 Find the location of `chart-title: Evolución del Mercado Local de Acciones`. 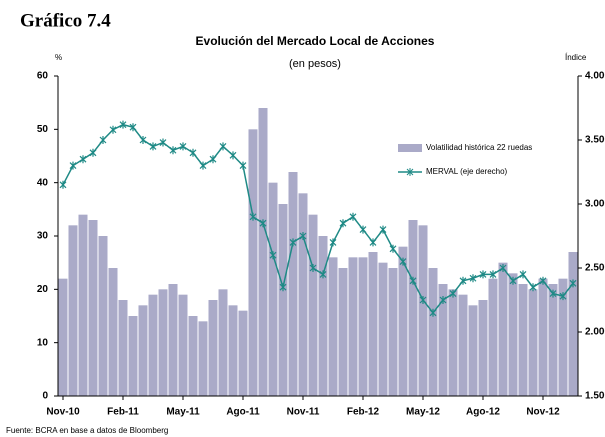

chart-title: Evolución del Mercado Local de Acciones is located at coordinates (315, 41).